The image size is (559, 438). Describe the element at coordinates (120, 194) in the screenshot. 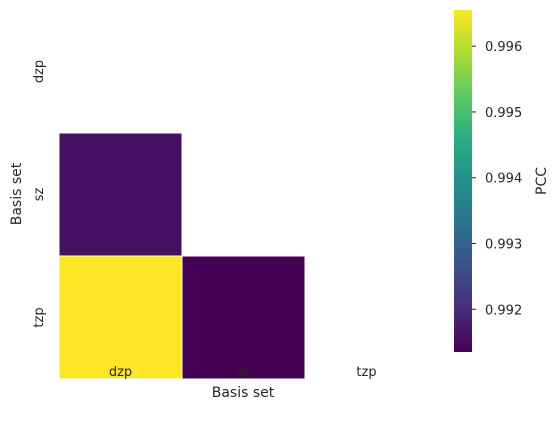

I see `heatmap-cell-sz-dzp` at that location.